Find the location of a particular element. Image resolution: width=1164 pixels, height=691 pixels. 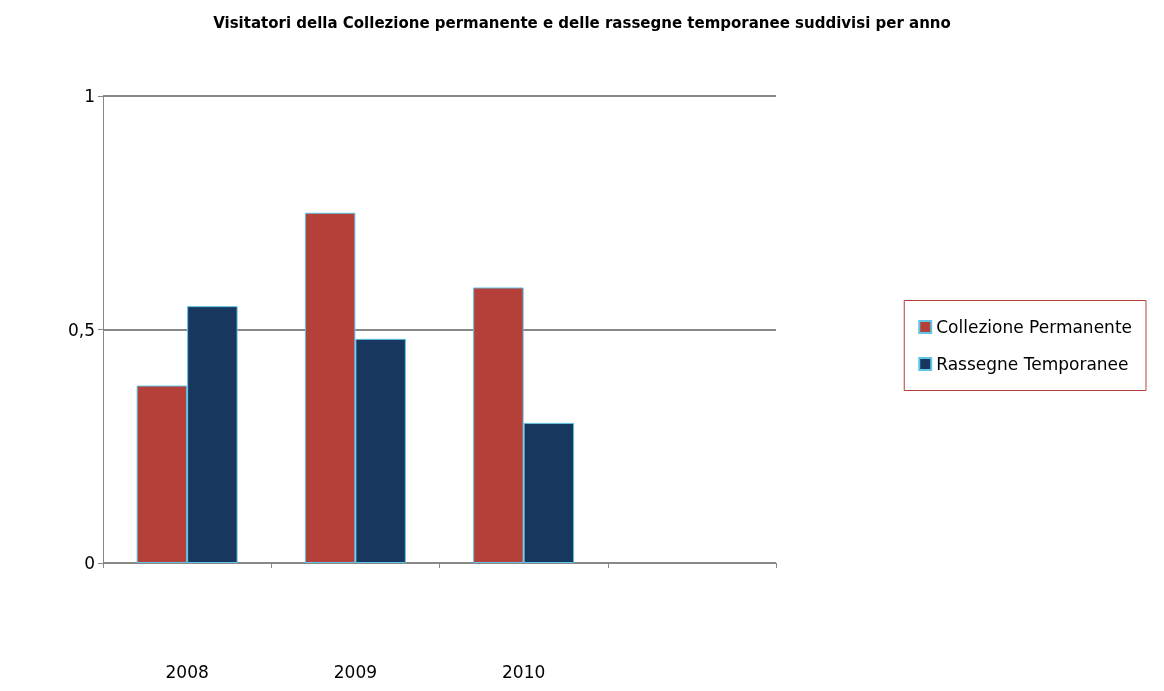

y-tick-label: 0,5 is located at coordinates (81, 329).